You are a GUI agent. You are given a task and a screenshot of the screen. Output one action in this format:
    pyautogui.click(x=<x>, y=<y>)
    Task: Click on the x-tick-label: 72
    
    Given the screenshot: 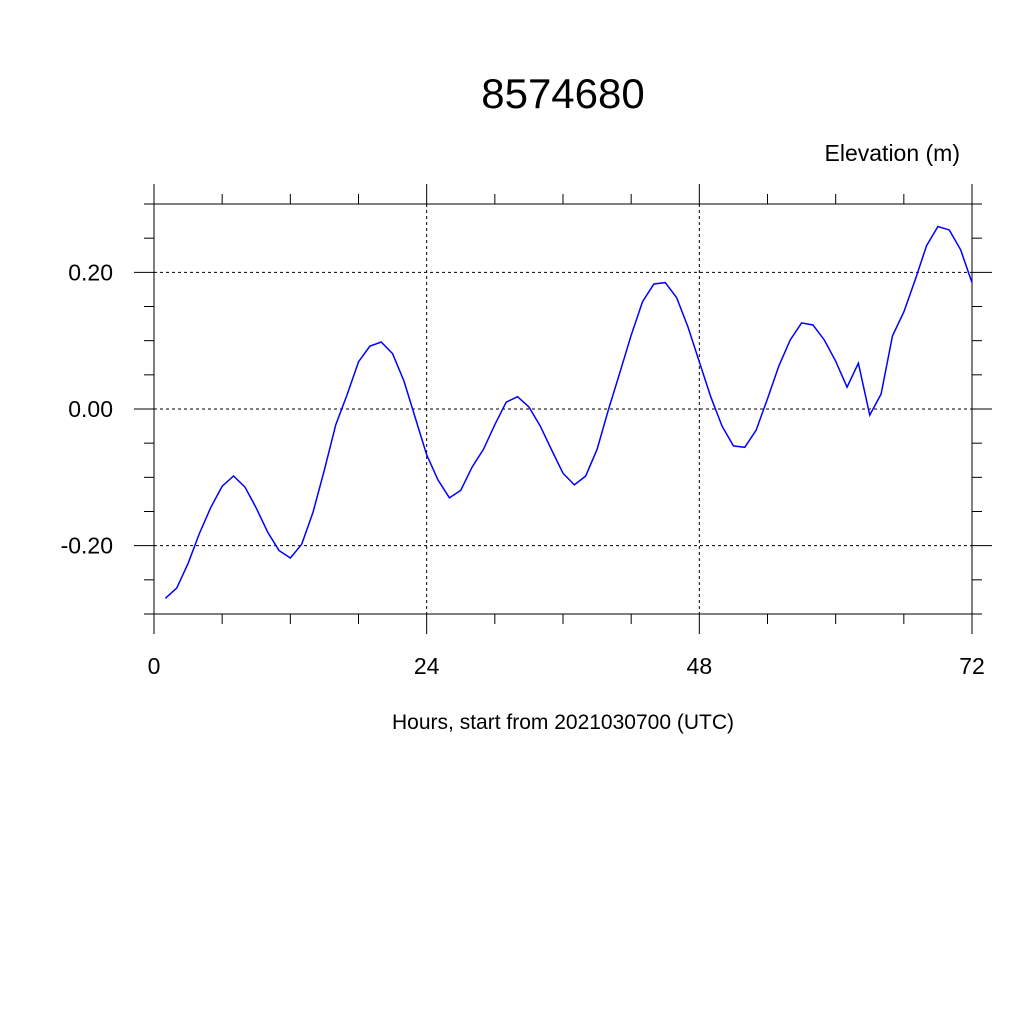 What is the action you would take?
    pyautogui.click(x=972, y=666)
    